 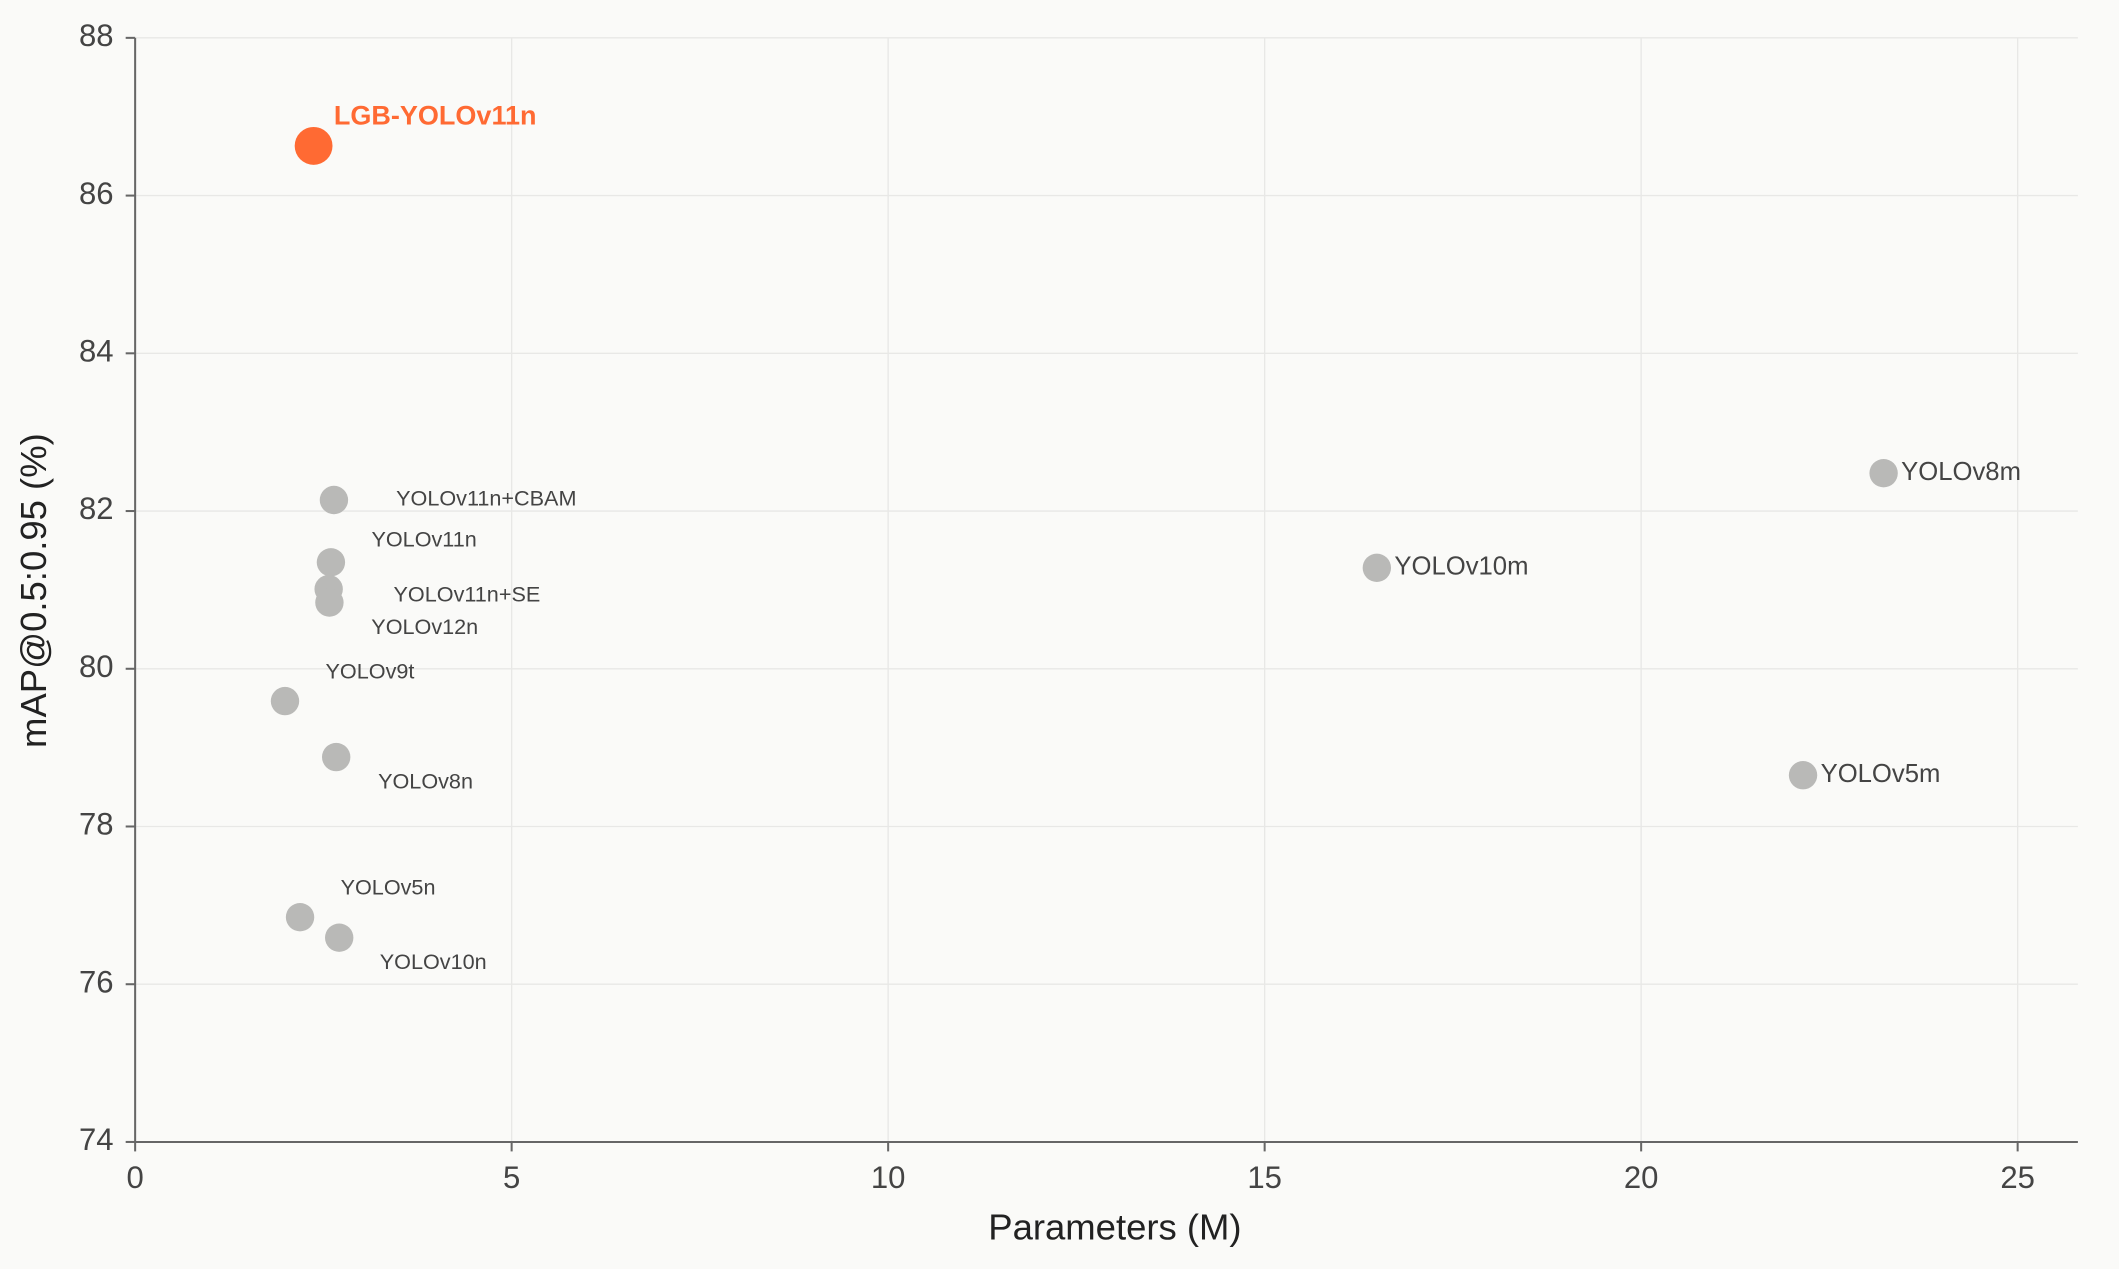 I want to click on point-label: YOLOv8n, so click(x=425, y=780).